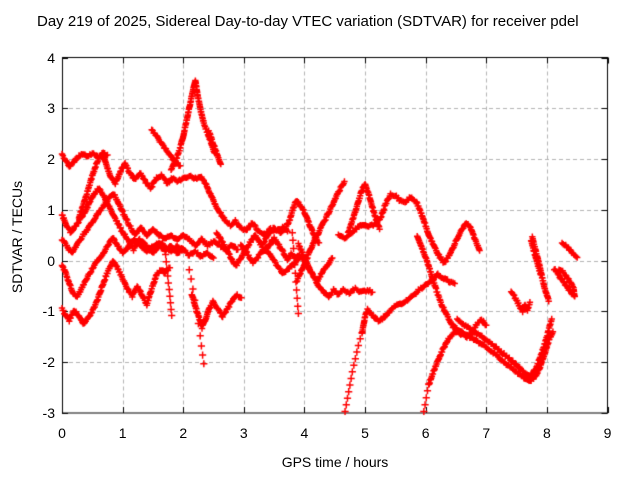 The height and width of the screenshot is (480, 640). What do you see at coordinates (51, 260) in the screenshot?
I see `y-tick-label: 0` at bounding box center [51, 260].